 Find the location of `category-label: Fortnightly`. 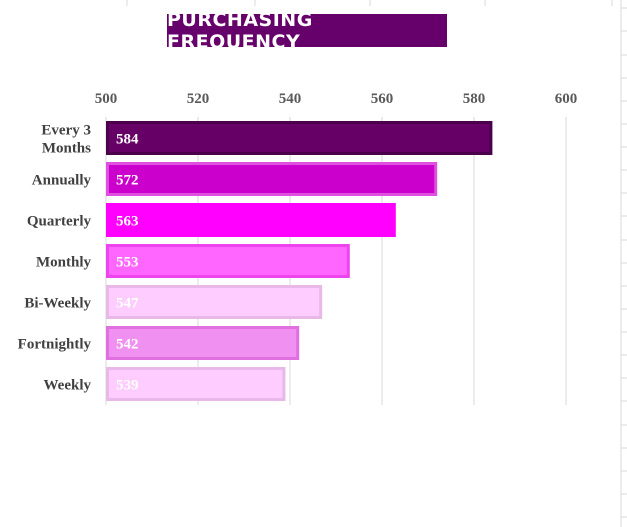

category-label: Fortnightly is located at coordinates (55, 345).